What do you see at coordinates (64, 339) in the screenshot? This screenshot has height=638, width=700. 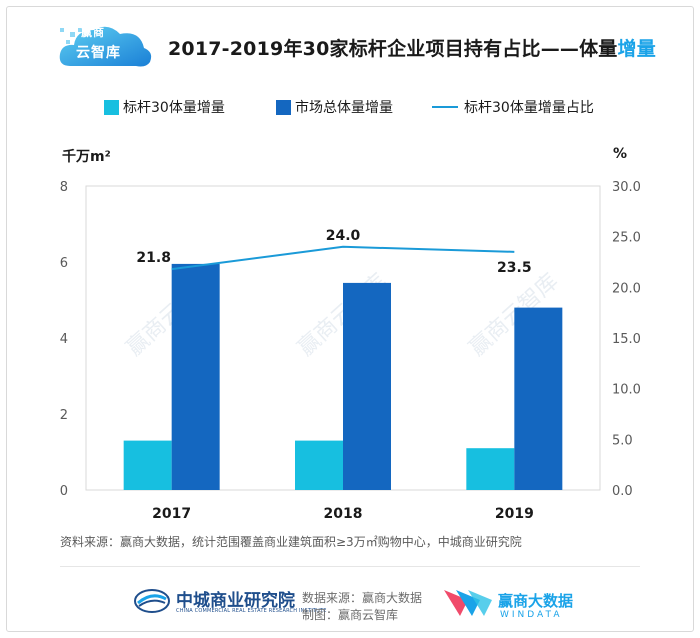 I see `y-left-tick-label: 4` at bounding box center [64, 339].